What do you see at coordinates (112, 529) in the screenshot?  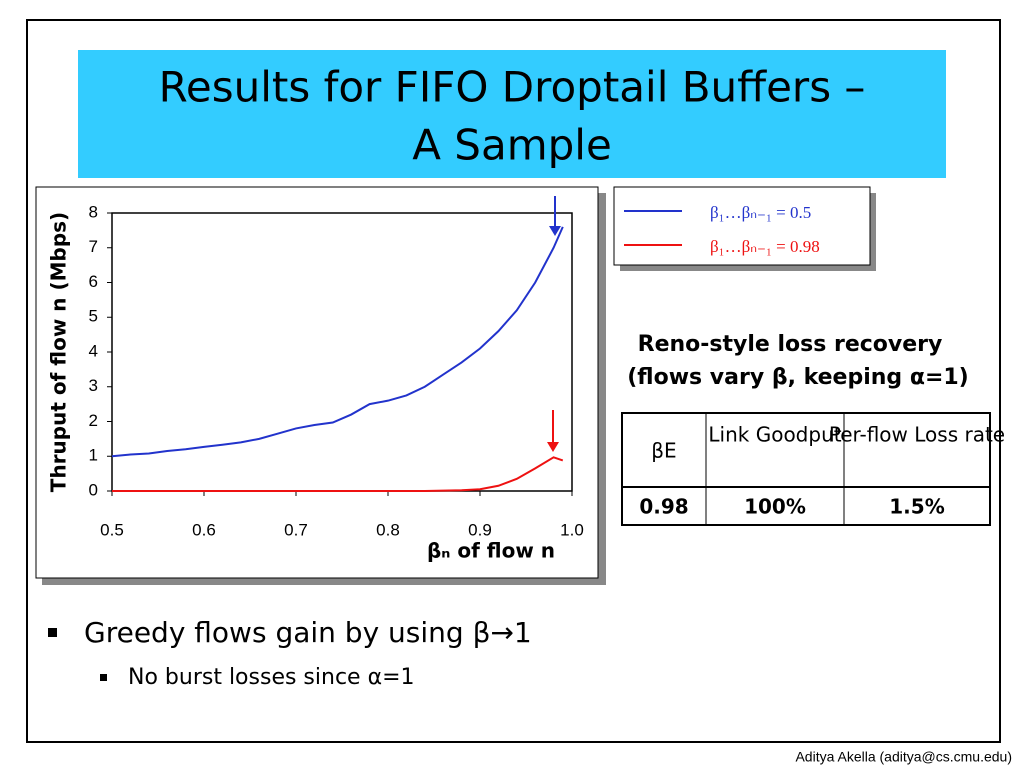 I see `x-tick-label: 0.5` at bounding box center [112, 529].